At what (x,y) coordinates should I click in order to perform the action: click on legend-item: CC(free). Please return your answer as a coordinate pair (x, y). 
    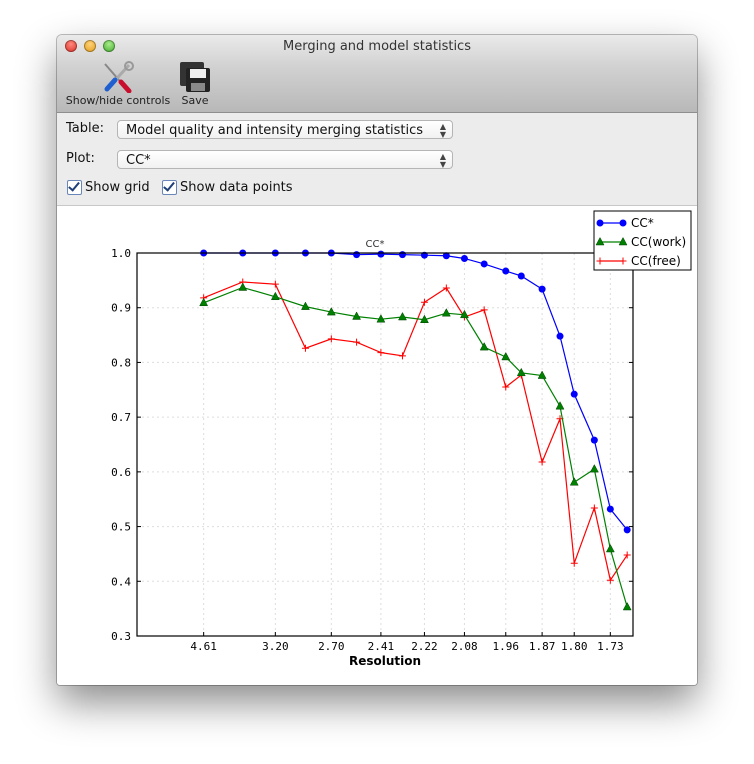
    Looking at the image, I should click on (638, 261).